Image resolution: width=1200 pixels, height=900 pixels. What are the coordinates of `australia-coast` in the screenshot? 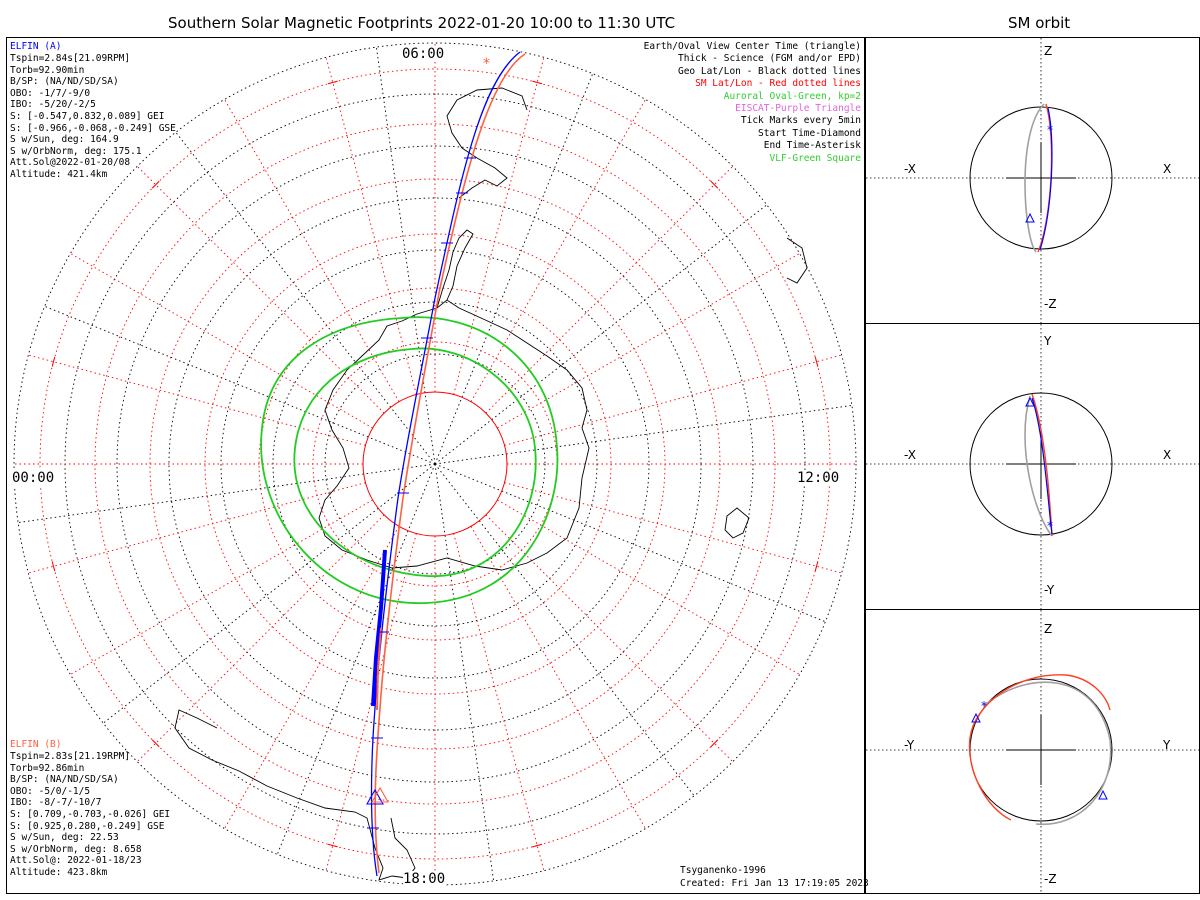 It's located at (295, 795).